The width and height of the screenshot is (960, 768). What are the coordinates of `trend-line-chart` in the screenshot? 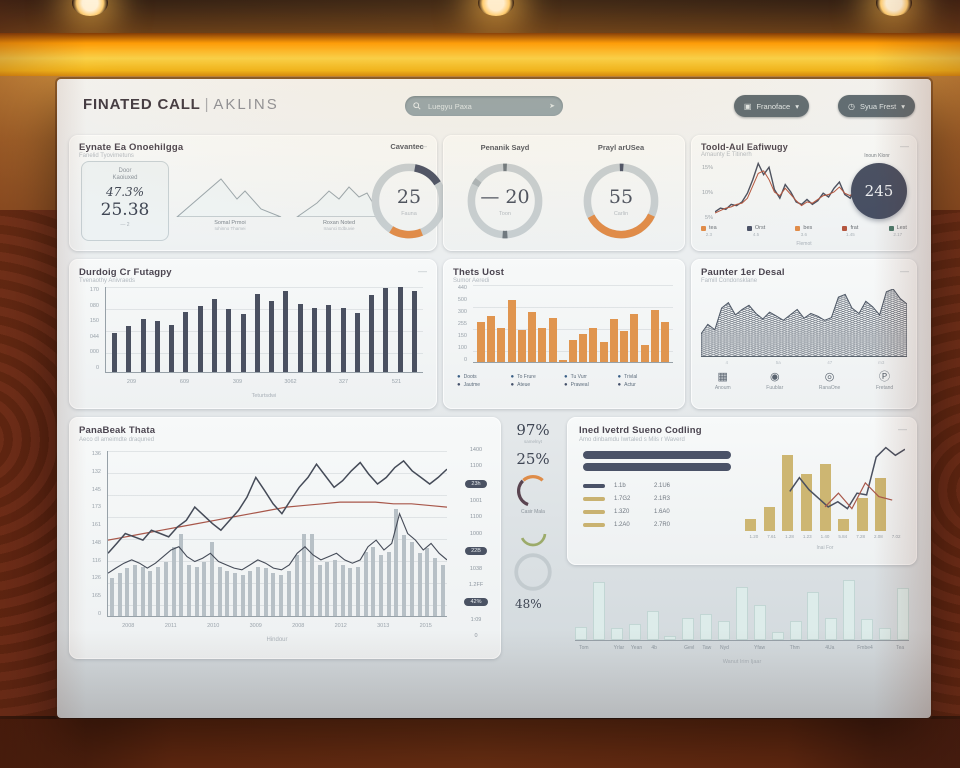 It's located at (788, 192).